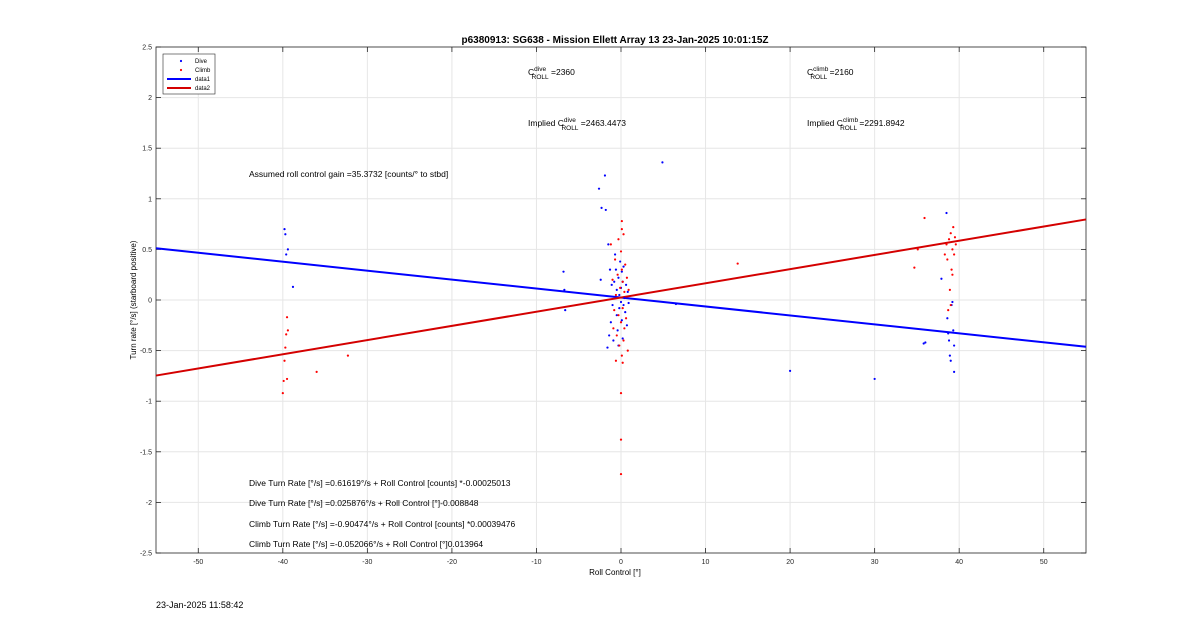  Describe the element at coordinates (706, 562) in the screenshot. I see `x-tick-label: 10` at that location.